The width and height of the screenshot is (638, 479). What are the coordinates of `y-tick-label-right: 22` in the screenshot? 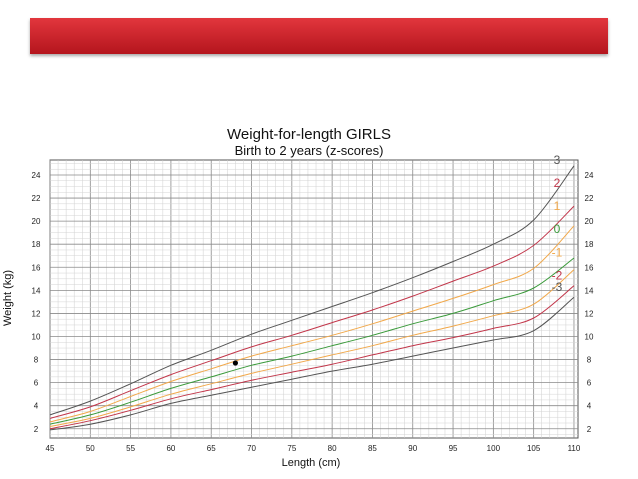 It's located at (589, 198).